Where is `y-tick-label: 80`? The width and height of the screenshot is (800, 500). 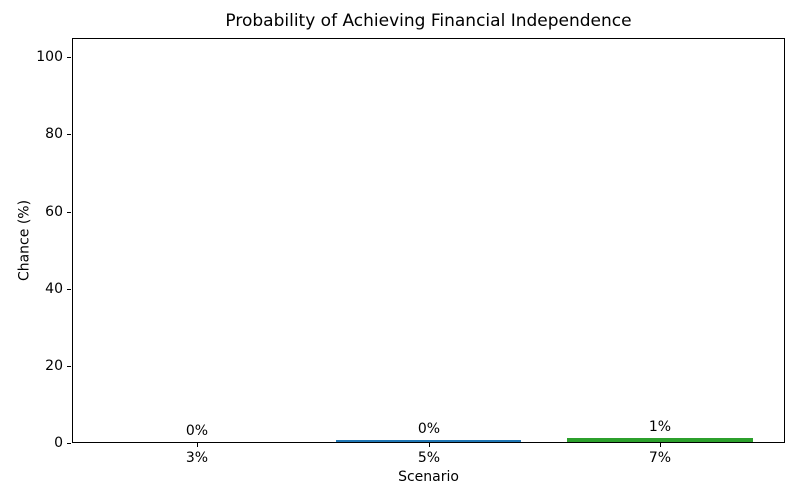
y-tick-label: 80 is located at coordinates (54, 134).